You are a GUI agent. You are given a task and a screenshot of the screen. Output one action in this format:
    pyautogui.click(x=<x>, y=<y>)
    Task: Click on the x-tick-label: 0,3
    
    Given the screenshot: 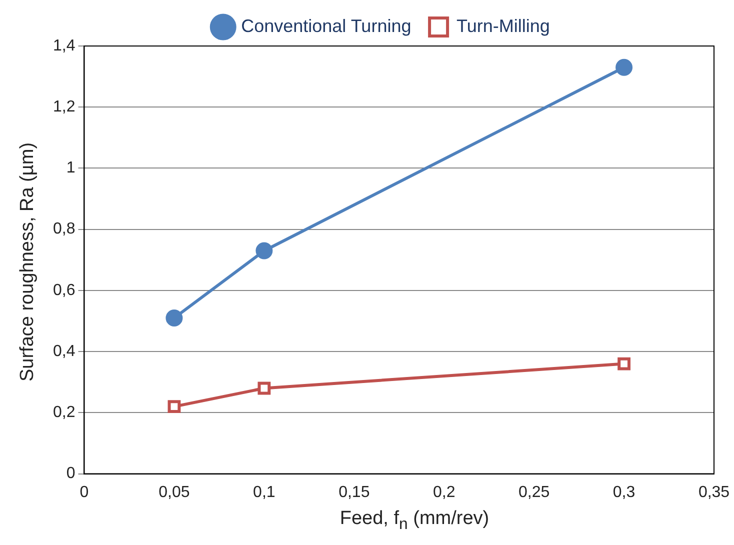 What is the action you would take?
    pyautogui.click(x=624, y=492)
    